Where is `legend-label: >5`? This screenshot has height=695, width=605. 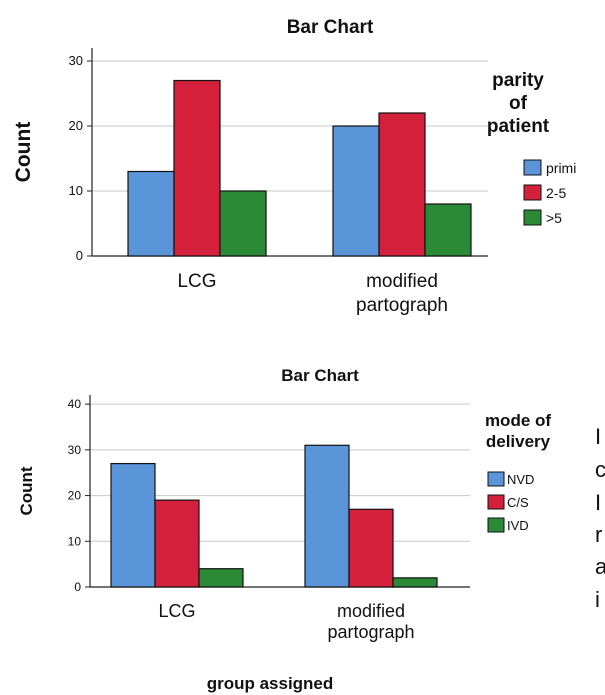 legend-label: >5 is located at coordinates (554, 218).